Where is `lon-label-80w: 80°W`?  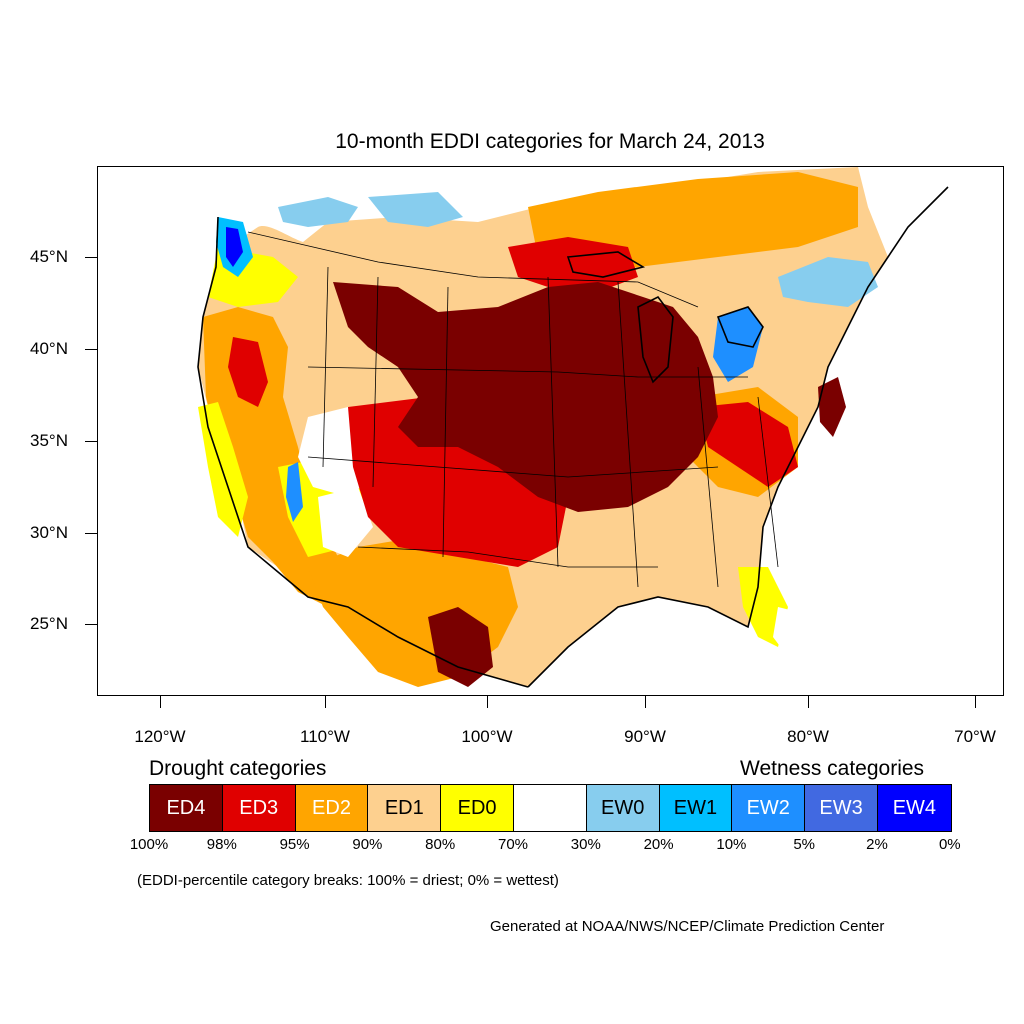 lon-label-80w: 80°W is located at coordinates (808, 736).